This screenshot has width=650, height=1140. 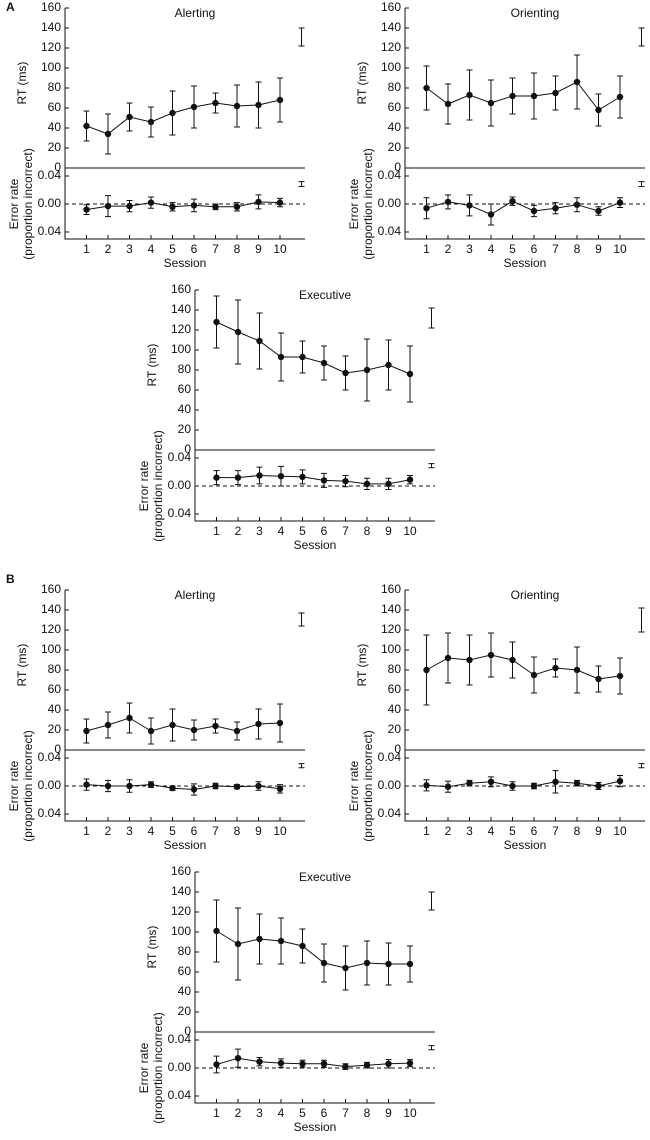 What do you see at coordinates (410, 531) in the screenshot?
I see `x-tick-label: 10` at bounding box center [410, 531].